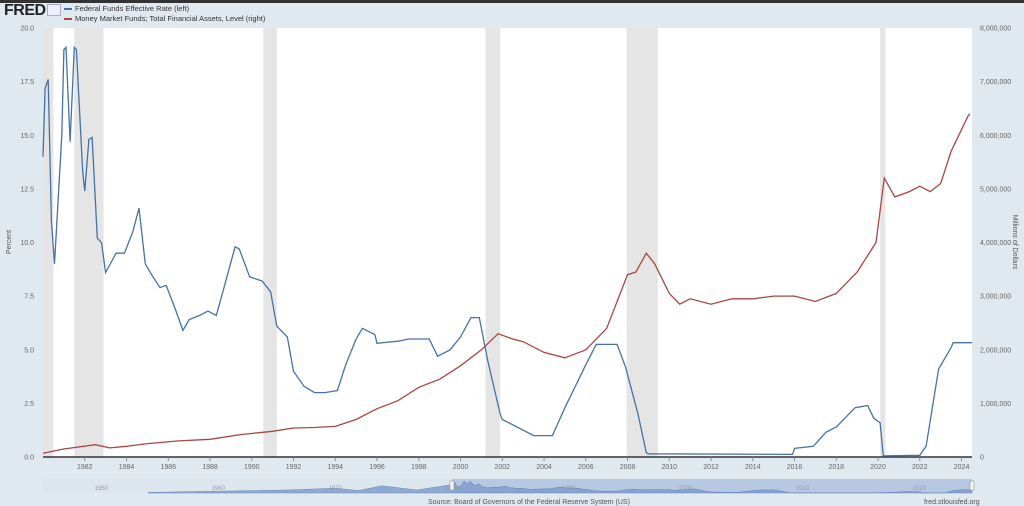 This screenshot has height=506, width=1024. Describe the element at coordinates (461, 467) in the screenshot. I see `x-tick-label: 2000` at that location.